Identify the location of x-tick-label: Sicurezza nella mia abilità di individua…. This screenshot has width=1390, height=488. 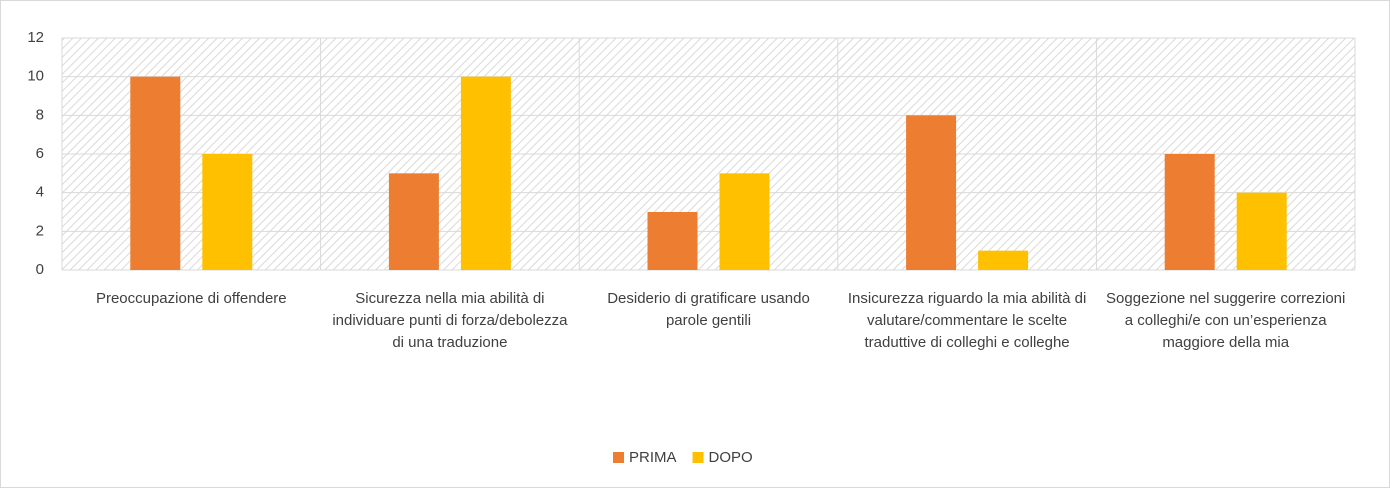
(450, 320).